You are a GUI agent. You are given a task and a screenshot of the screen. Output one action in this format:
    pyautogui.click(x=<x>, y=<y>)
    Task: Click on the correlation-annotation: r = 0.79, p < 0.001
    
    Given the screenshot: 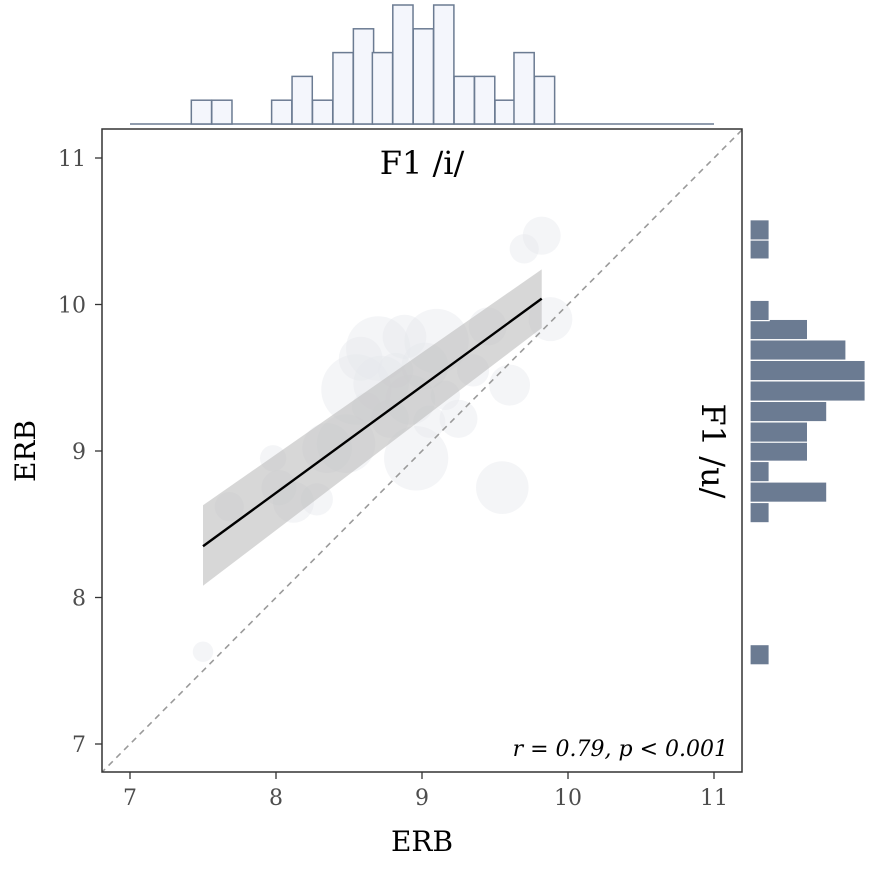 What is the action you would take?
    pyautogui.click(x=620, y=749)
    